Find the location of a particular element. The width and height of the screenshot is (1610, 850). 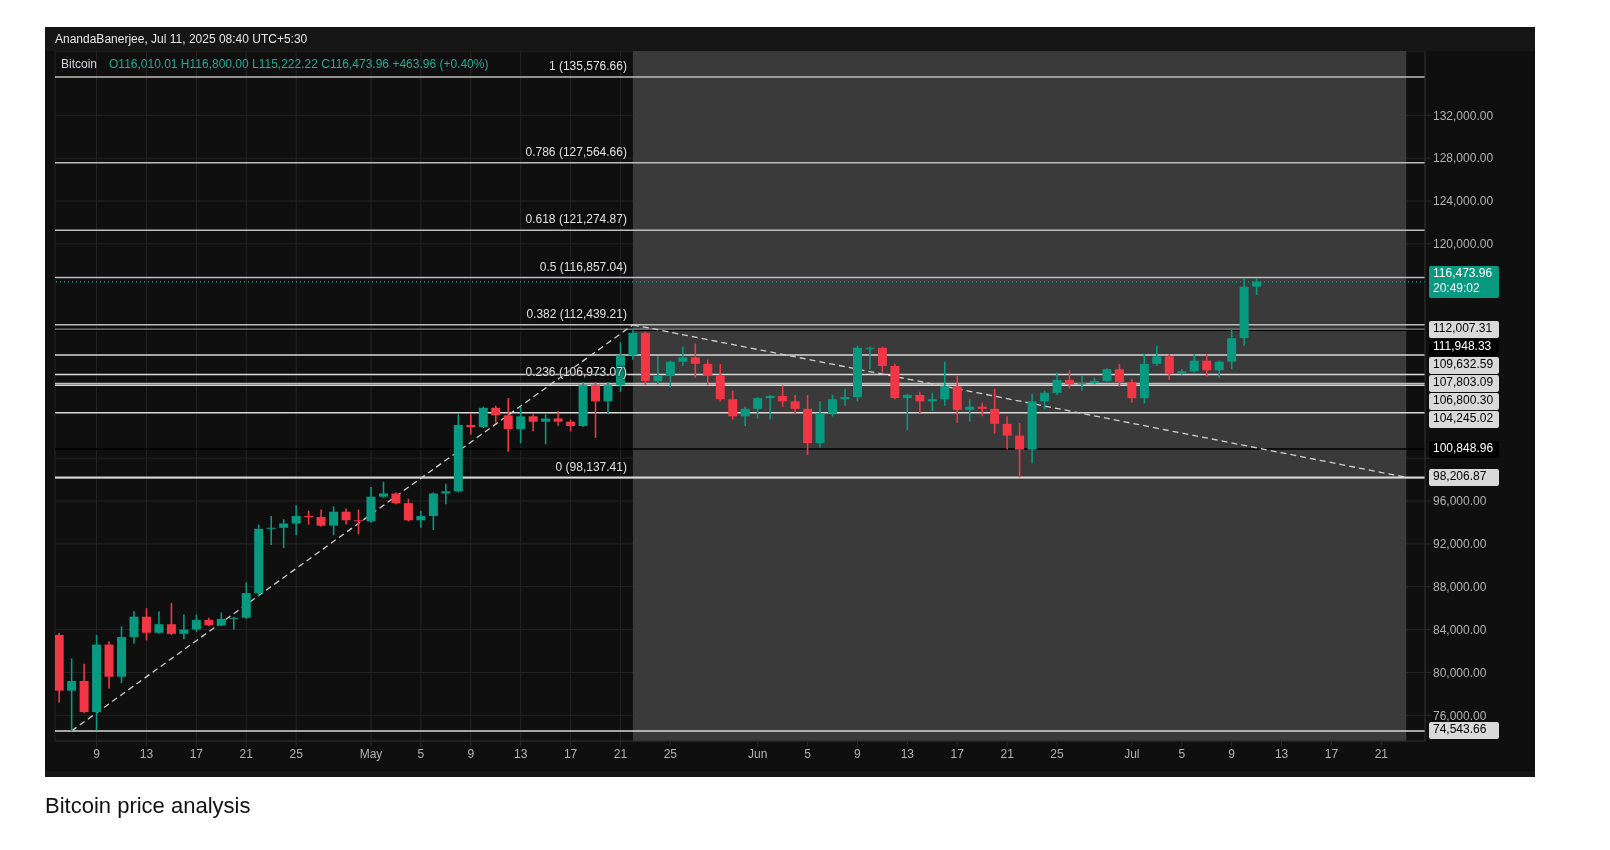

x-tick-label: May is located at coordinates (371, 753).